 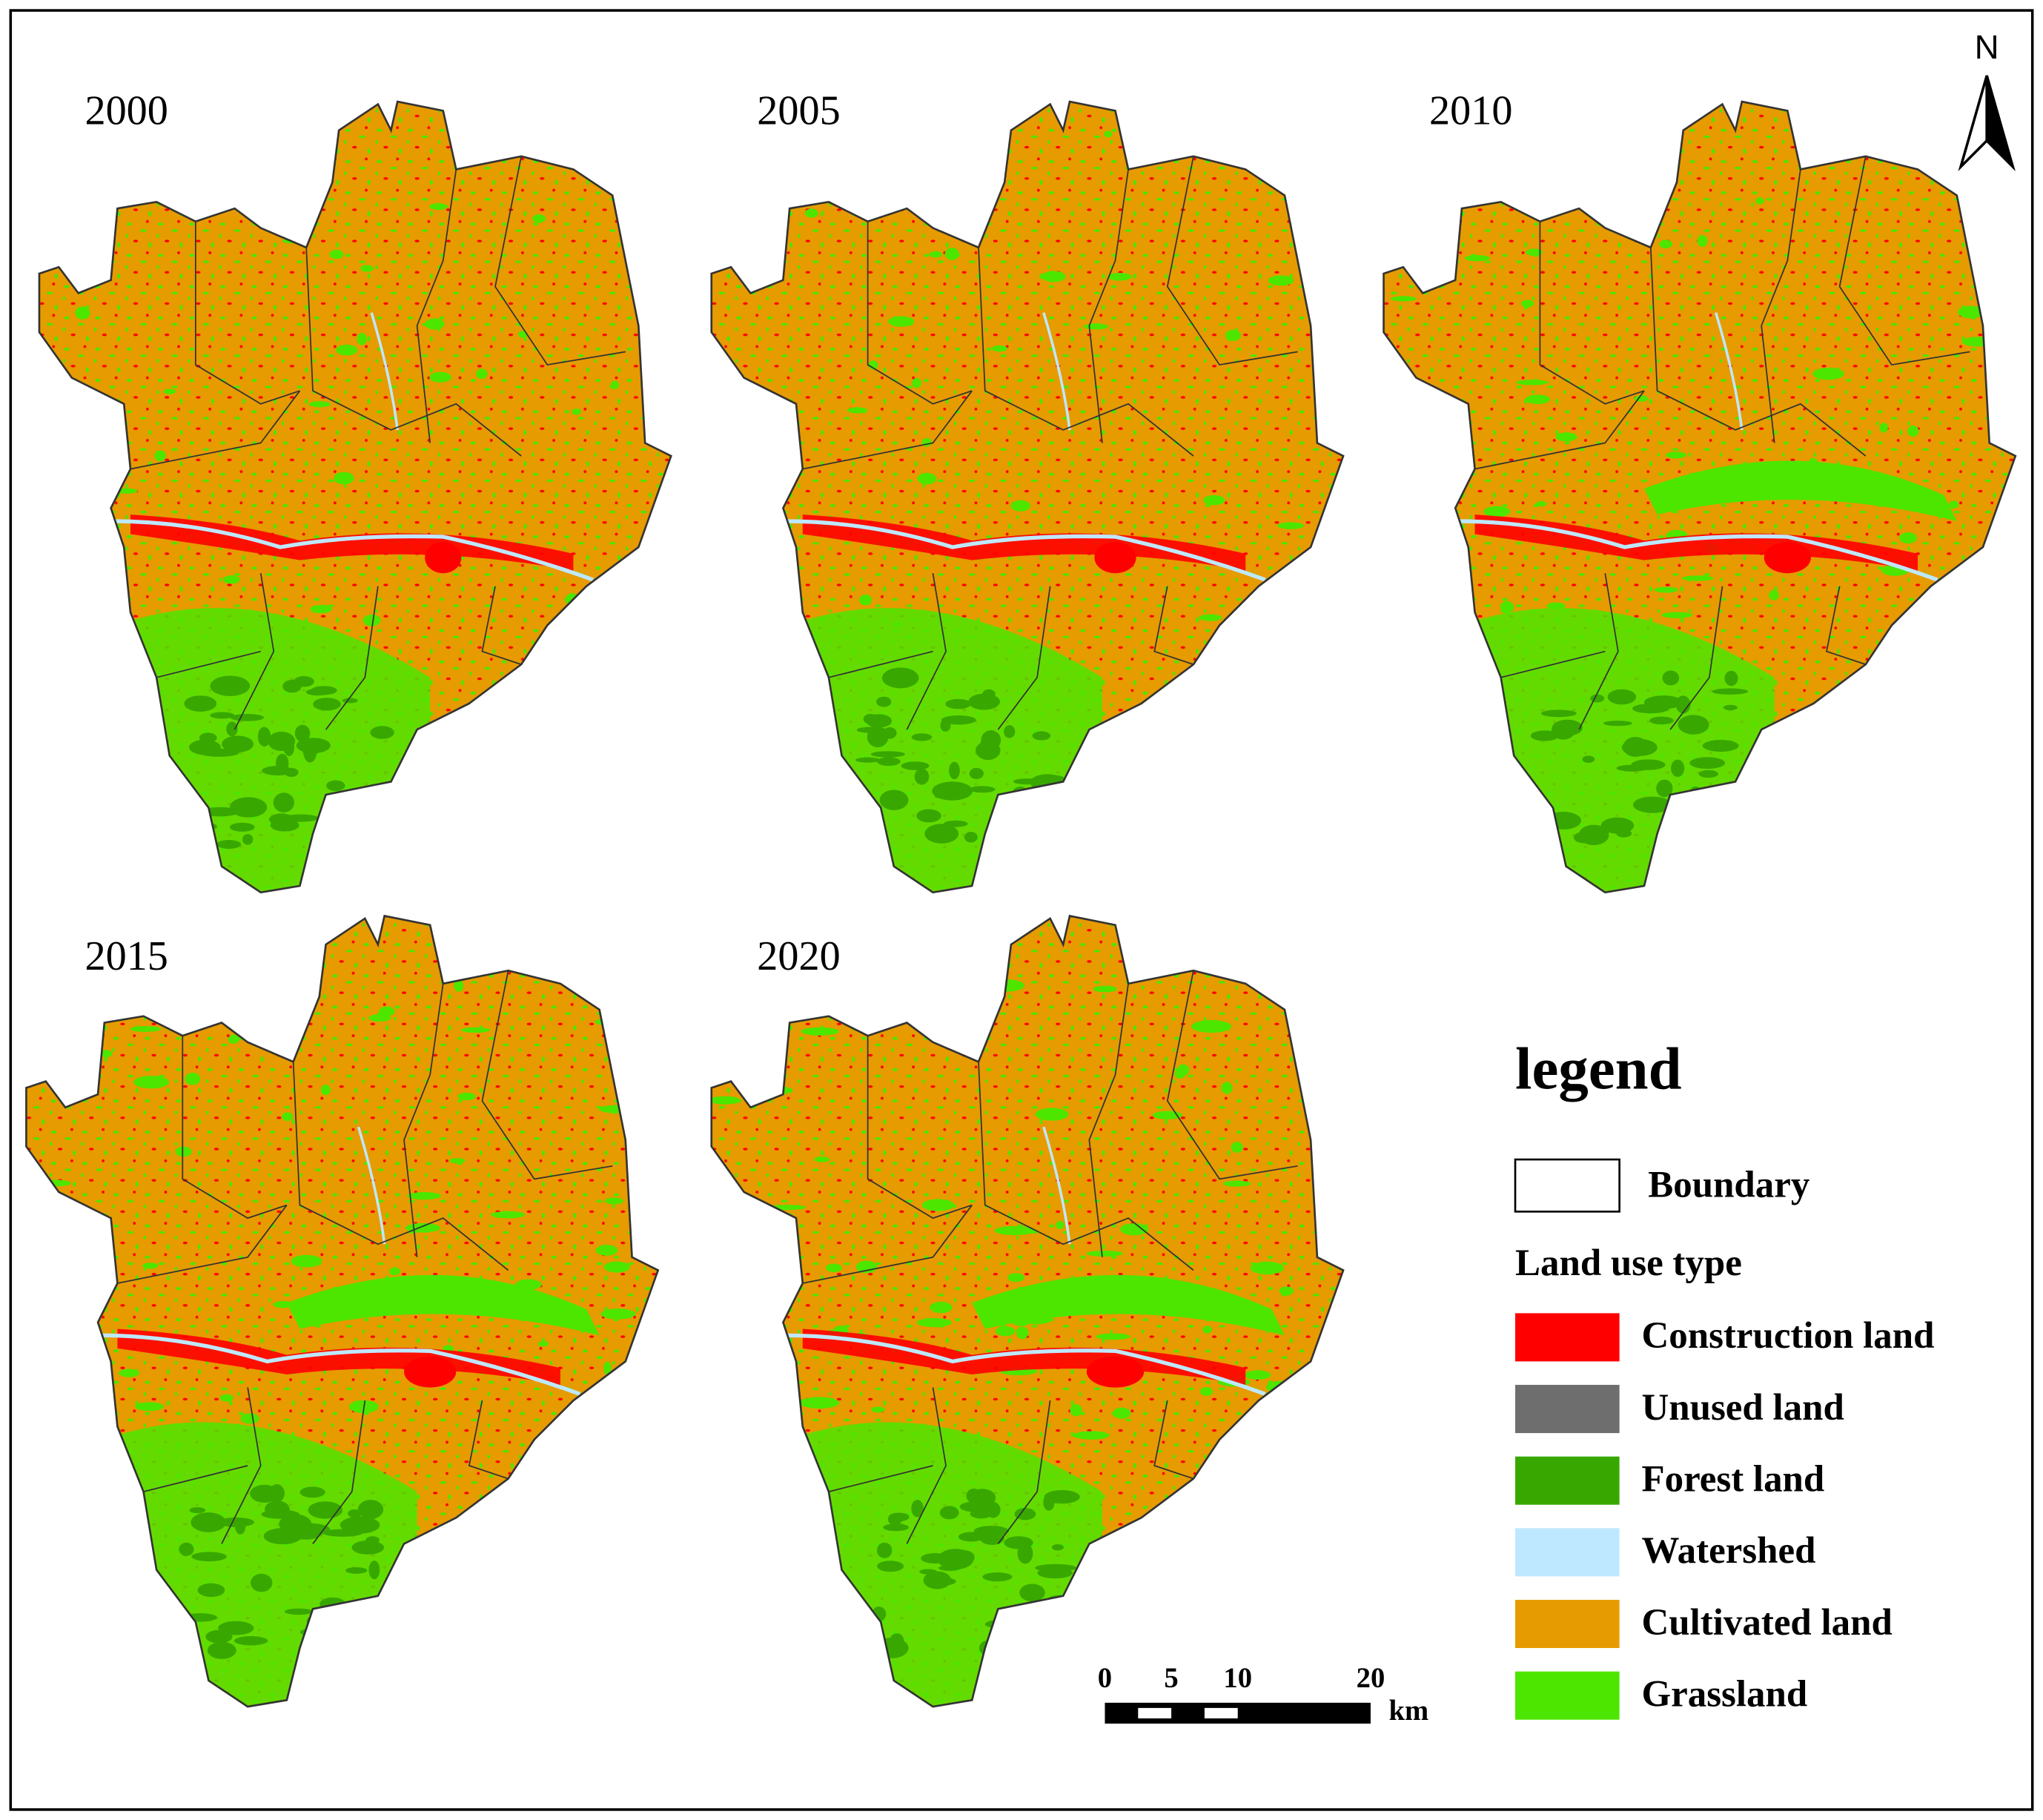 I want to click on legend-swatch, so click(x=1567, y=1553).